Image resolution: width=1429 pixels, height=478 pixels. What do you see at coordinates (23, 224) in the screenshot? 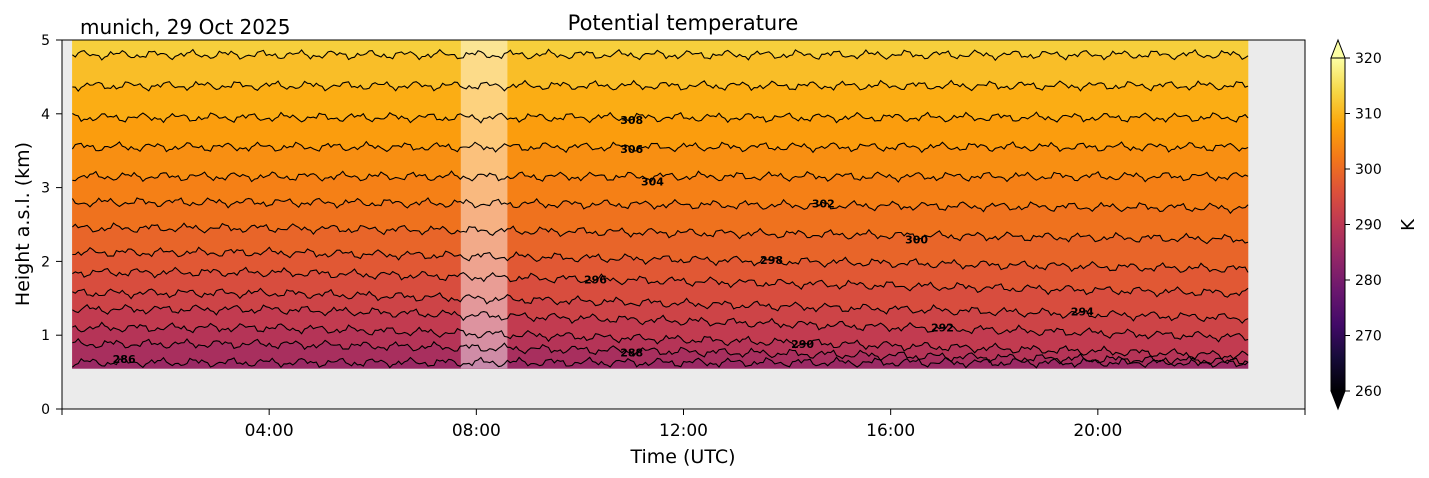
I see `y-axis-label: Height a.s.l. (km)` at bounding box center [23, 224].